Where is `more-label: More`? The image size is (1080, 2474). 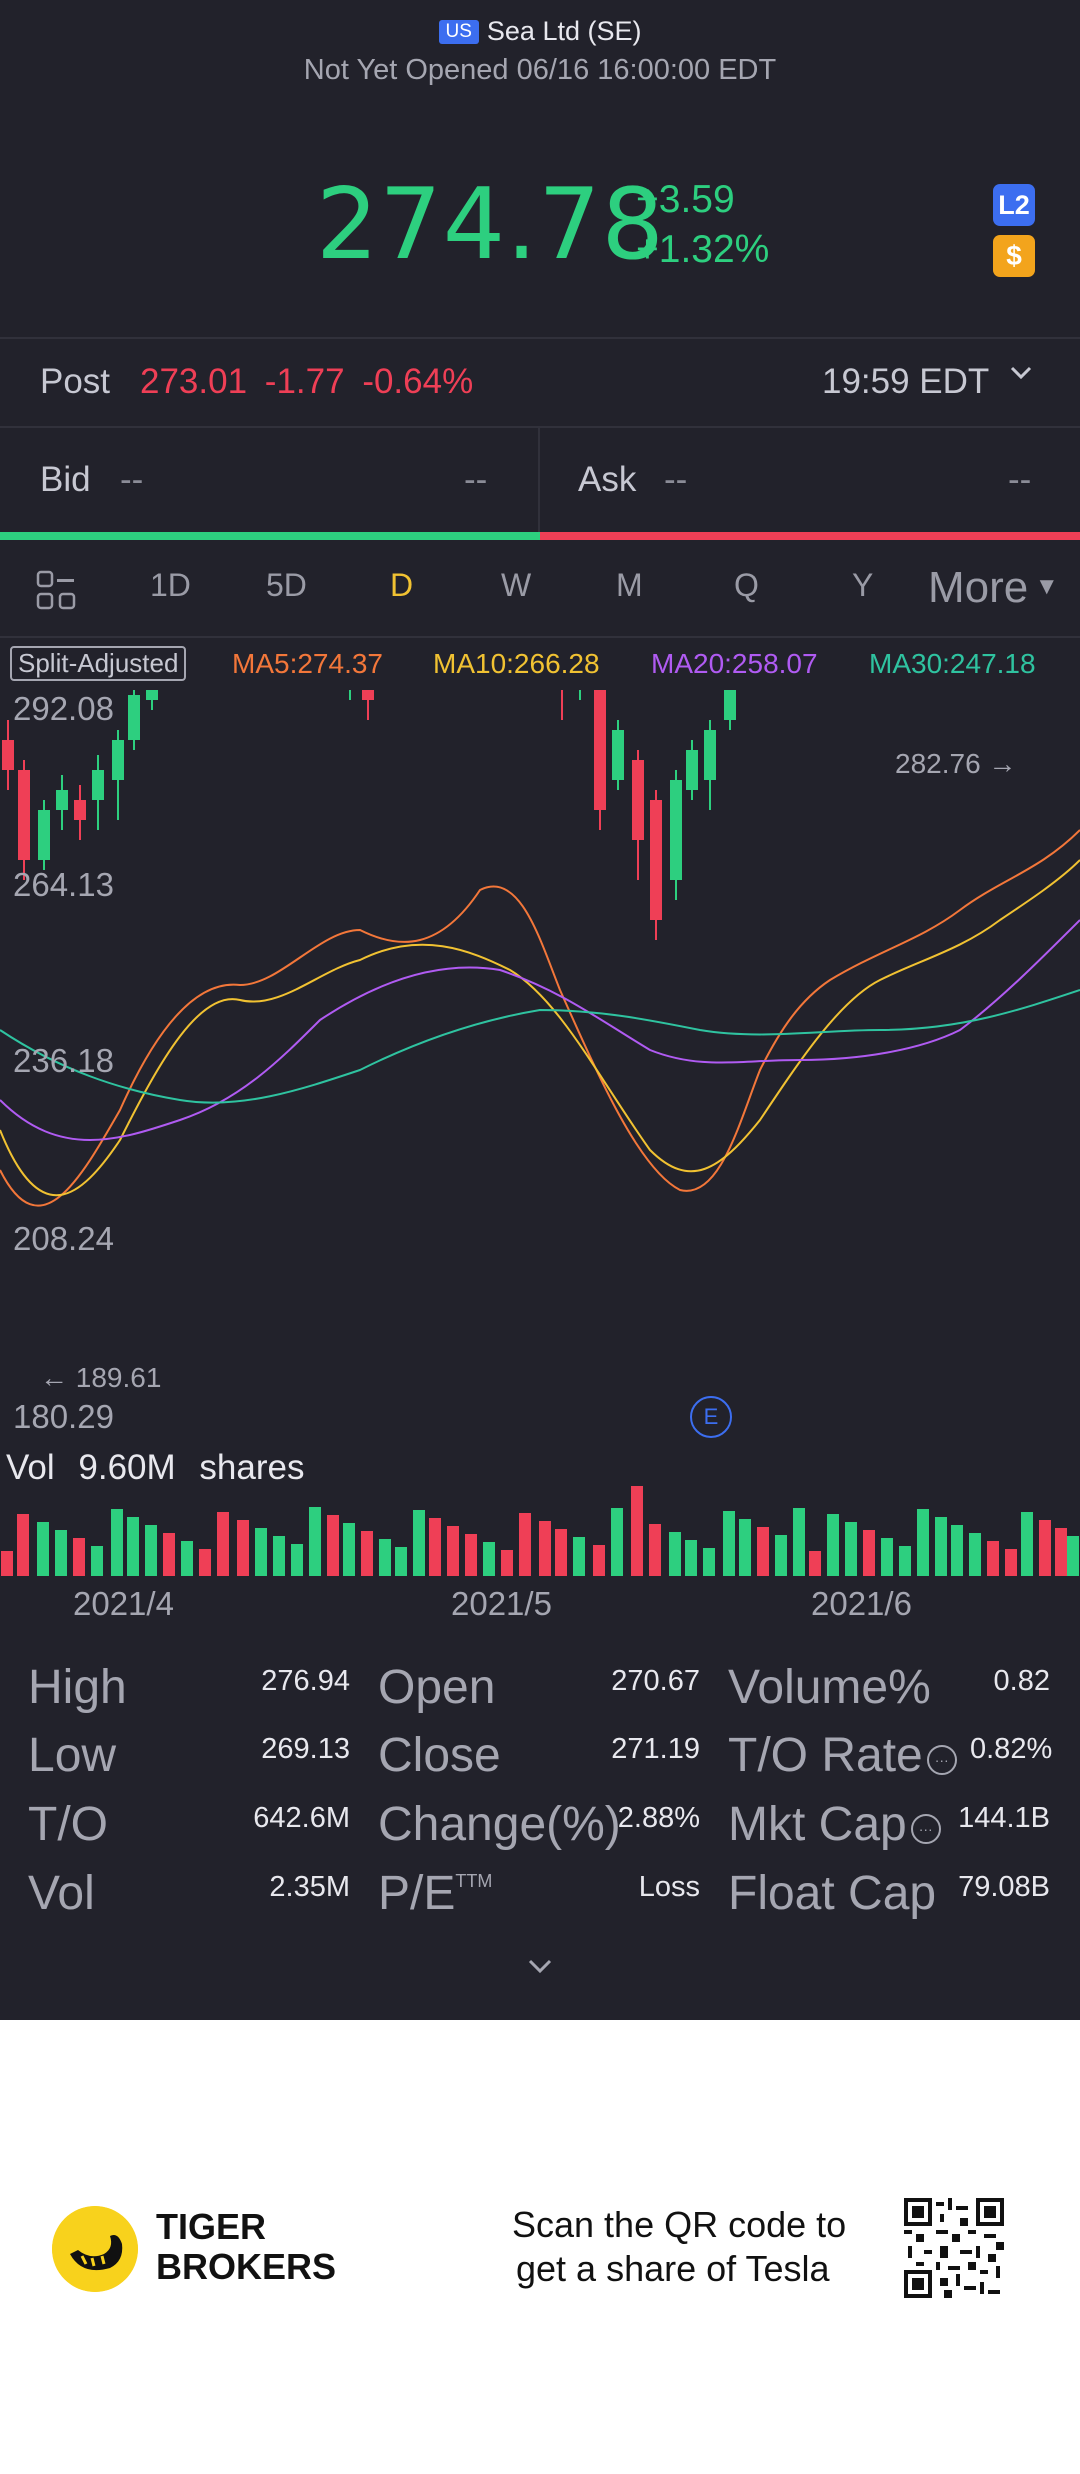
more-label: More is located at coordinates (978, 587).